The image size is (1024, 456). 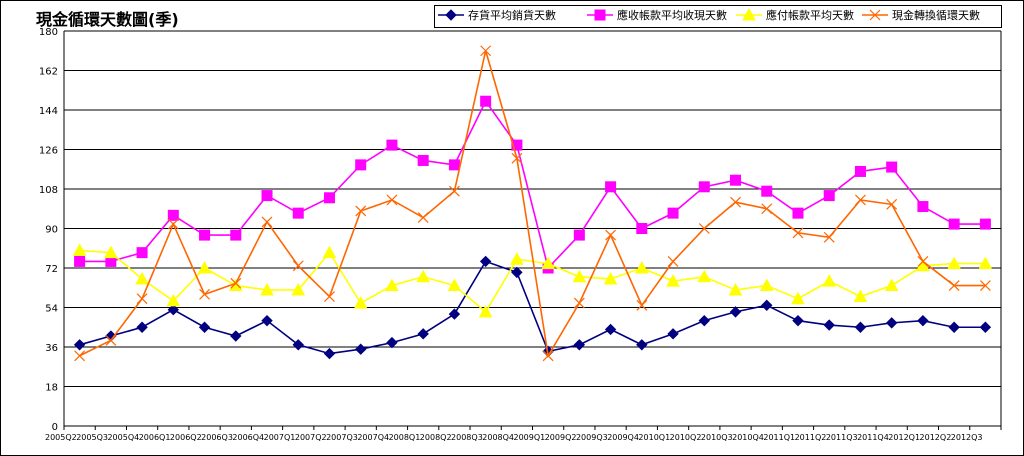 What do you see at coordinates (654, 437) in the screenshot?
I see `x-tick-label: 2010Q1` at bounding box center [654, 437].